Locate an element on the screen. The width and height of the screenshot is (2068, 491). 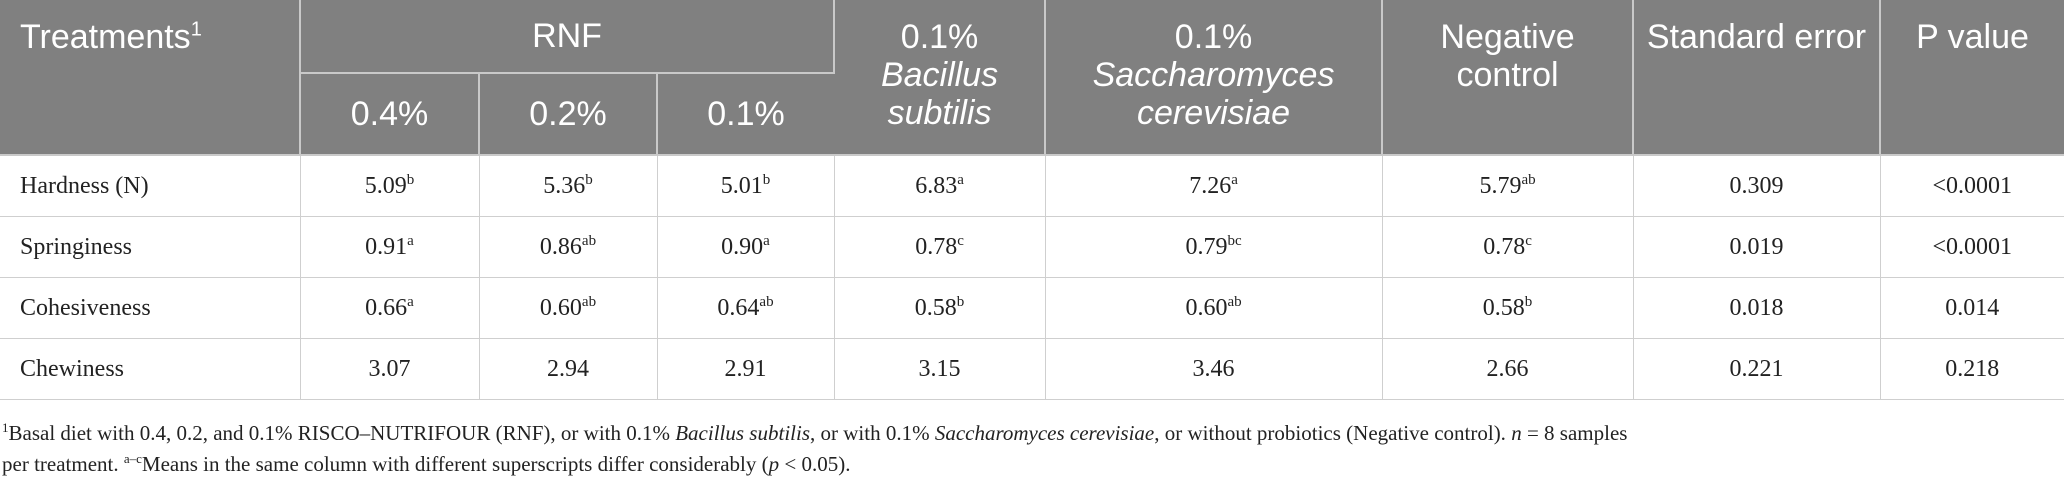
table-cell: 0.90a is located at coordinates (746, 247).